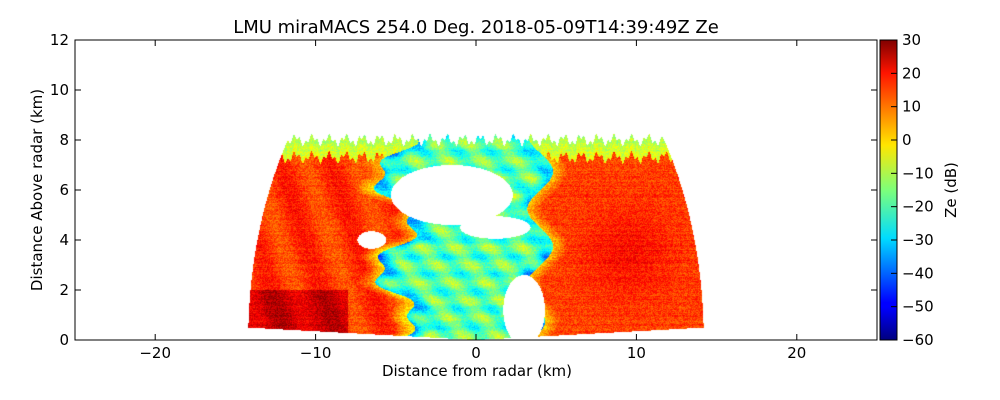  Describe the element at coordinates (911, 40) in the screenshot. I see `colorbar-tick-label: 30` at that location.